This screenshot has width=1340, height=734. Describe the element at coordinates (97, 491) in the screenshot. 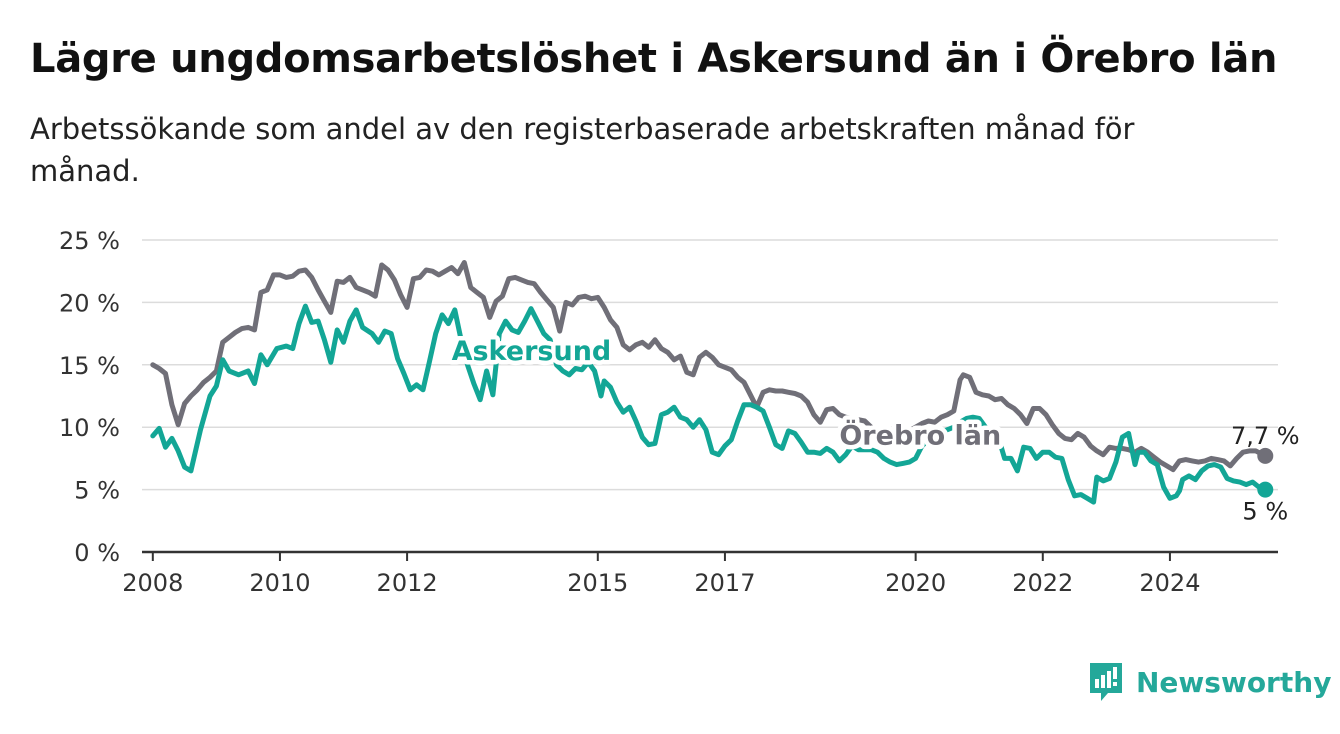

I see `y-tick-label: 5 %` at that location.